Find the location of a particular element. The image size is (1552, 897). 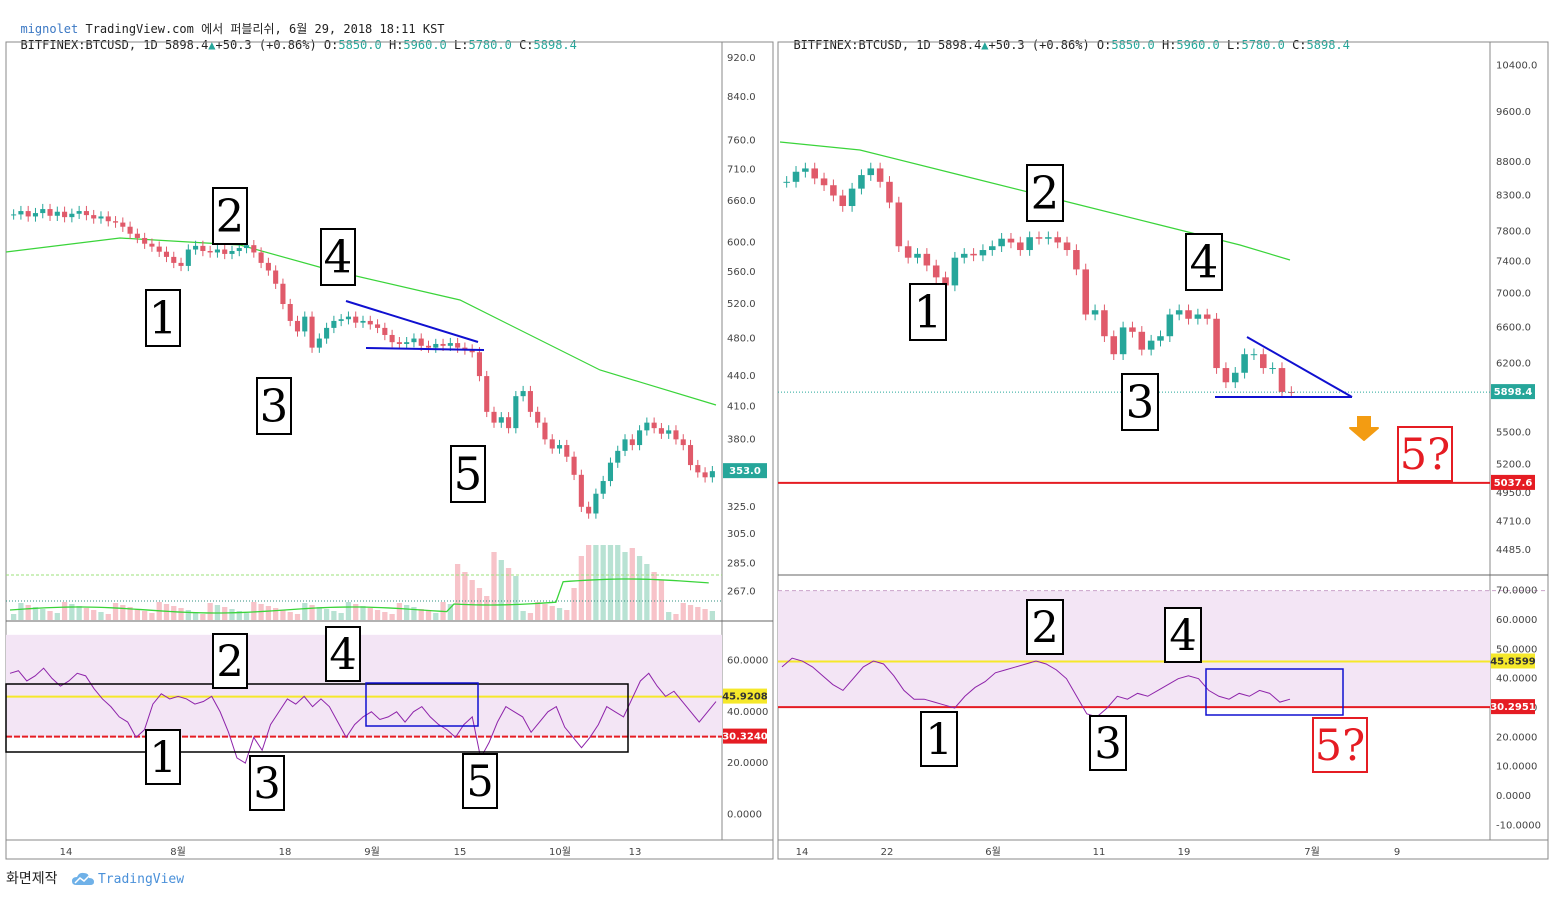

author-name: mignolet is located at coordinates (49, 29).